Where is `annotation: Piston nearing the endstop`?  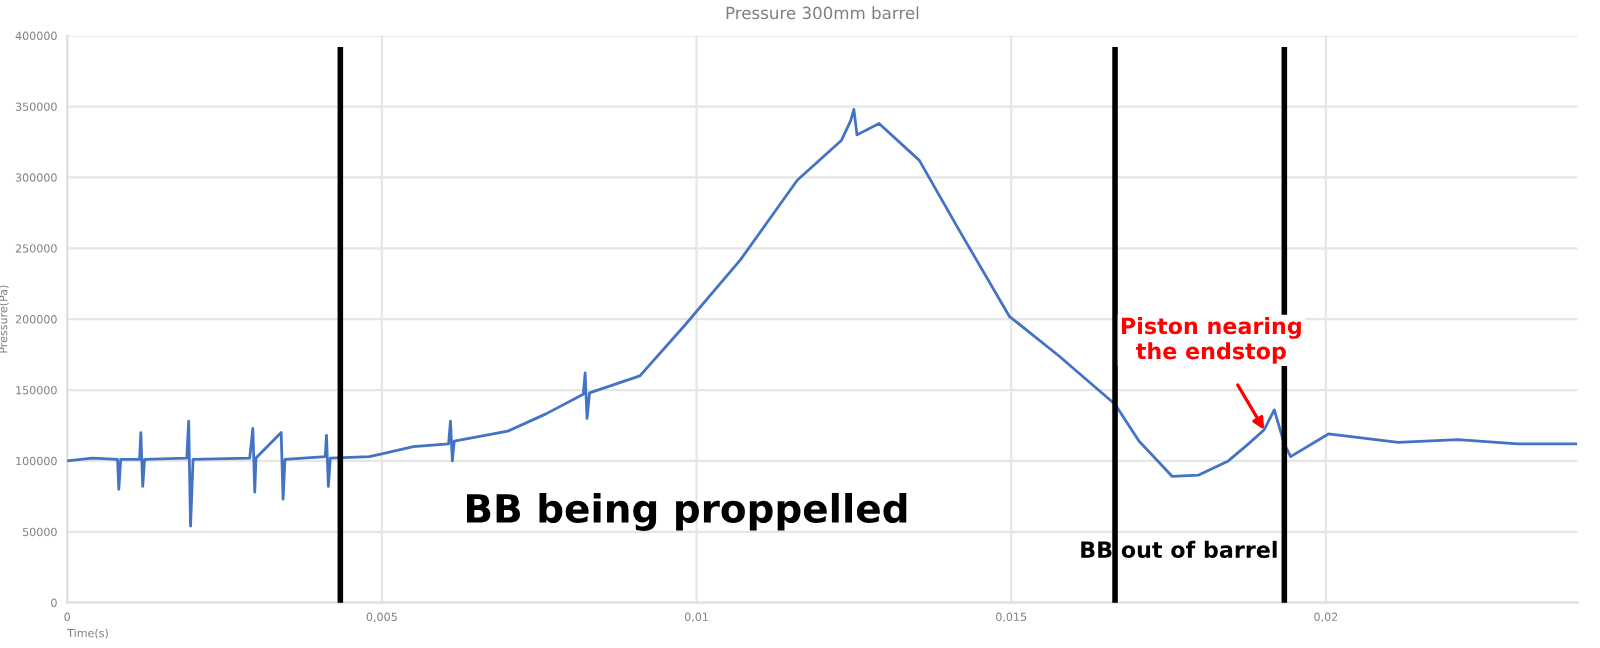
annotation: Piston nearing the endstop is located at coordinates (1211, 340).